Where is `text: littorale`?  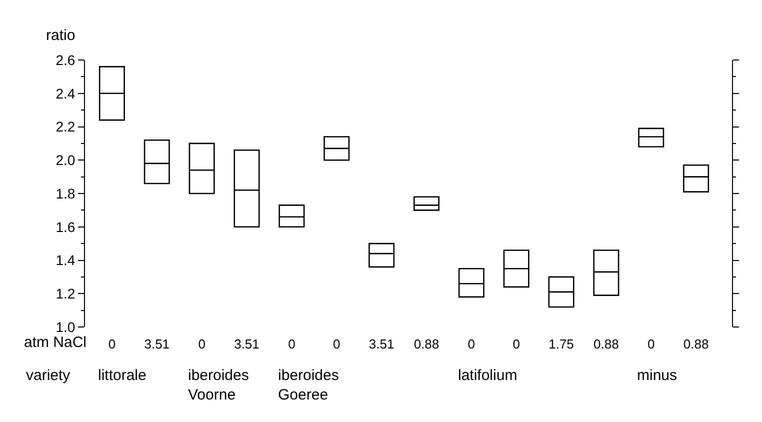 text: littorale is located at coordinates (122, 375).